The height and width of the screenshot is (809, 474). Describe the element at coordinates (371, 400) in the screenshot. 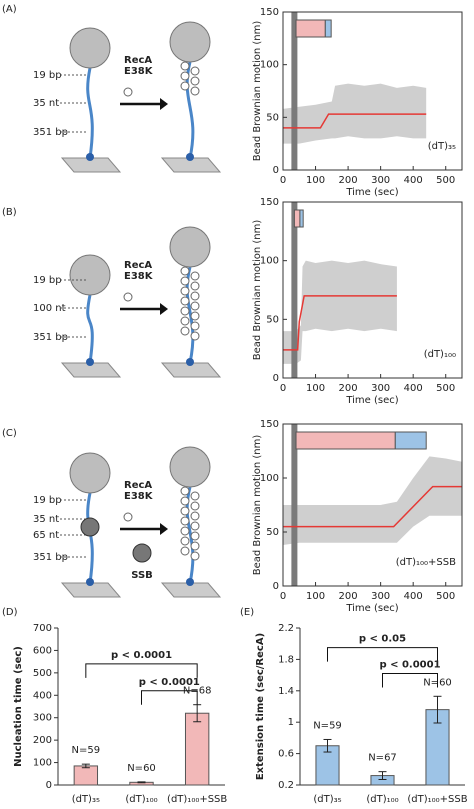

I see `x-axis-label: Time (sec)` at that location.